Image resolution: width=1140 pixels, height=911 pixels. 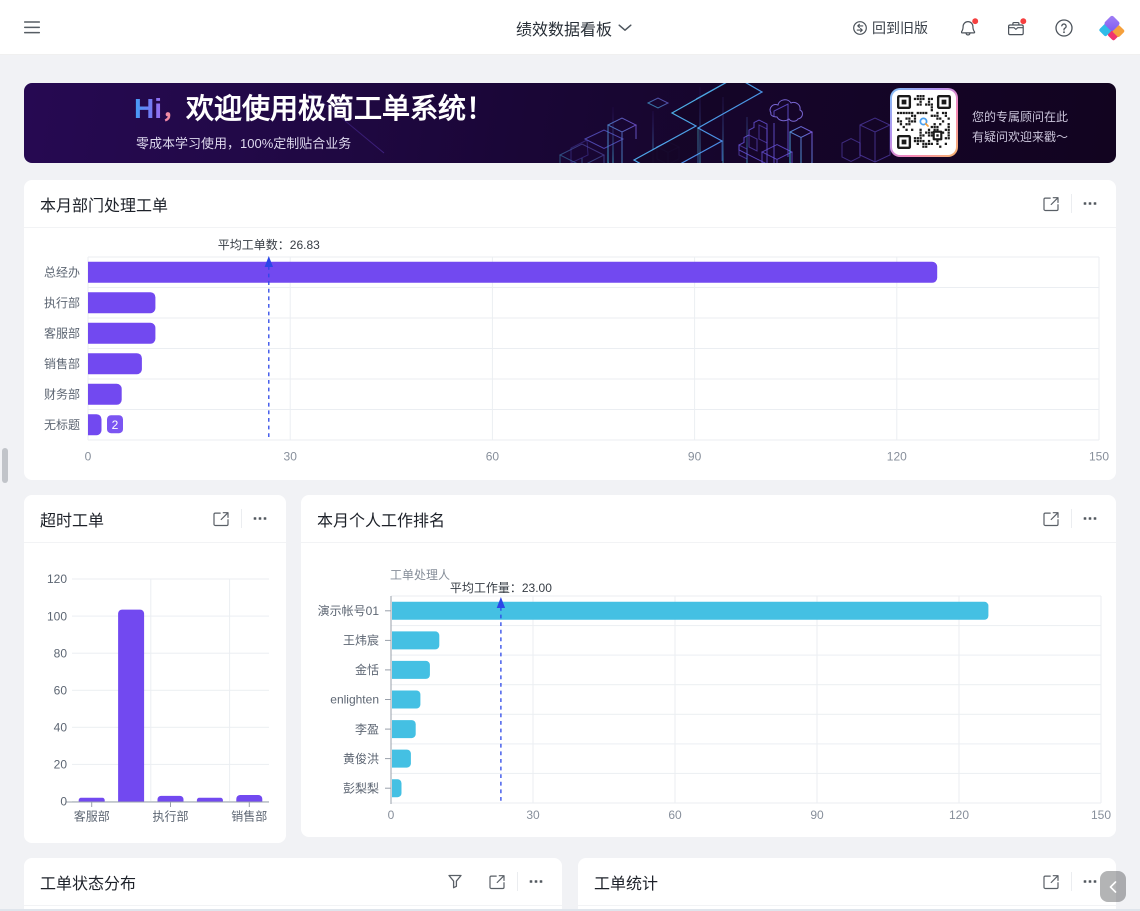 What do you see at coordinates (501, 588) in the screenshot?
I see `svg-text: 平均工作量：23.00` at bounding box center [501, 588].